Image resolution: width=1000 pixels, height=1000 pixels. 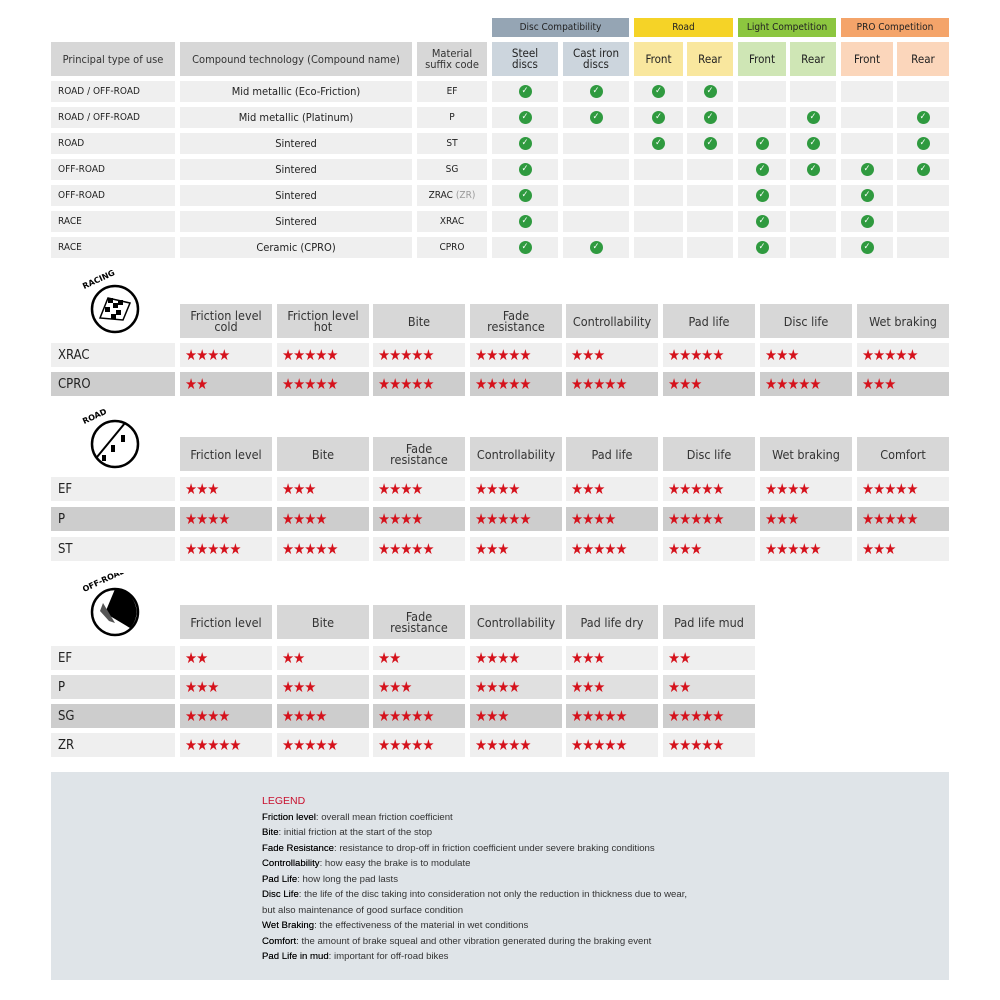 I want to click on racing-flag-icon: RACING, so click(x=110, y=302).